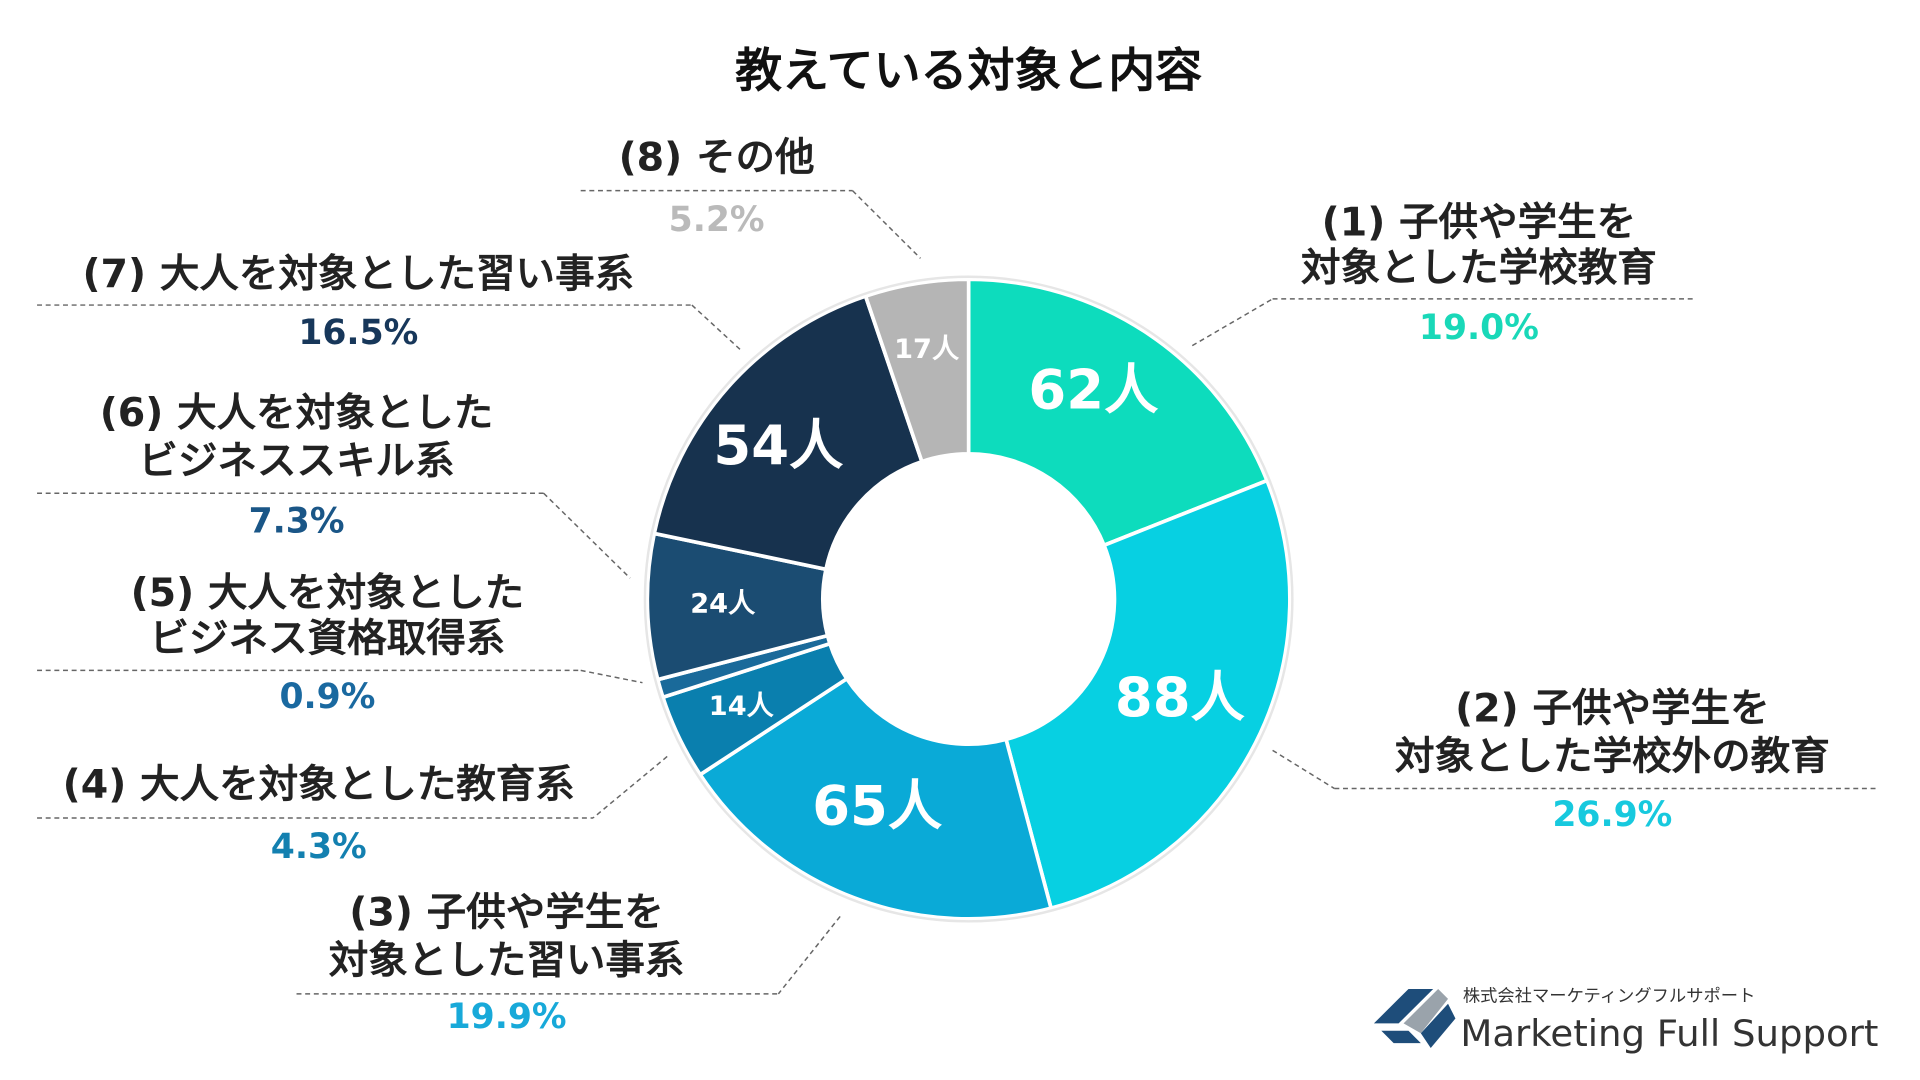 This screenshot has height=1080, width=1920. I want to click on category-label: ビジネススキル系, so click(296, 461).